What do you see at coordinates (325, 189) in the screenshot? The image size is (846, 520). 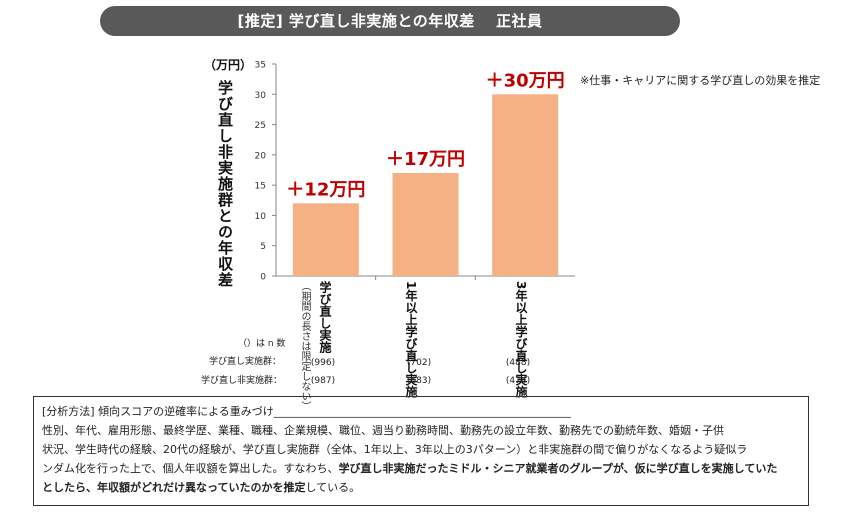 I see `bar-data-label: ＋12万円` at bounding box center [325, 189].